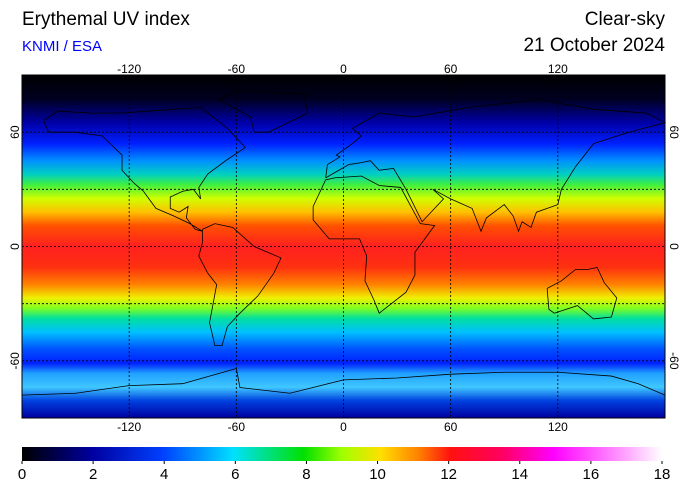  Describe the element at coordinates (15, 246) in the screenshot. I see `lat-label-left: 0` at that location.